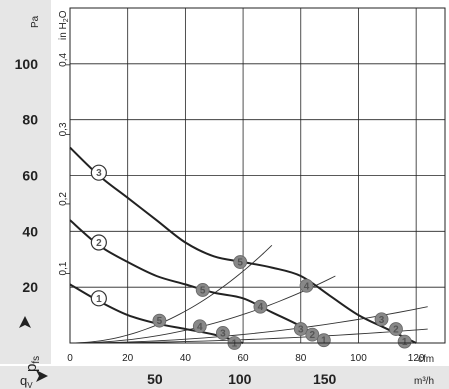  Describe the element at coordinates (63, 268) in the screenshot. I see `y-tick-label-inh2o: 0,1` at that location.